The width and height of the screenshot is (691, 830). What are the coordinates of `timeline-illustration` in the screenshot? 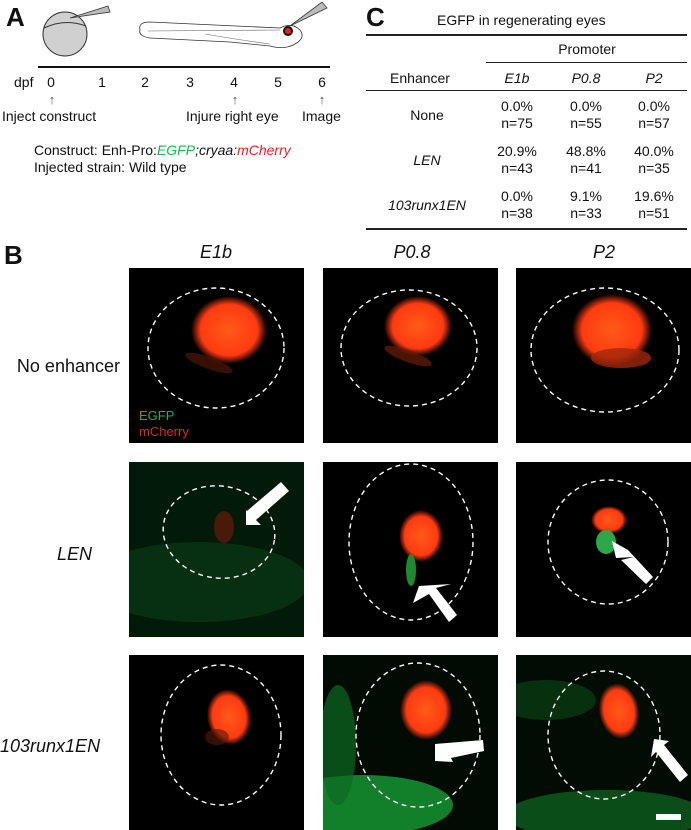 It's located at (185, 29).